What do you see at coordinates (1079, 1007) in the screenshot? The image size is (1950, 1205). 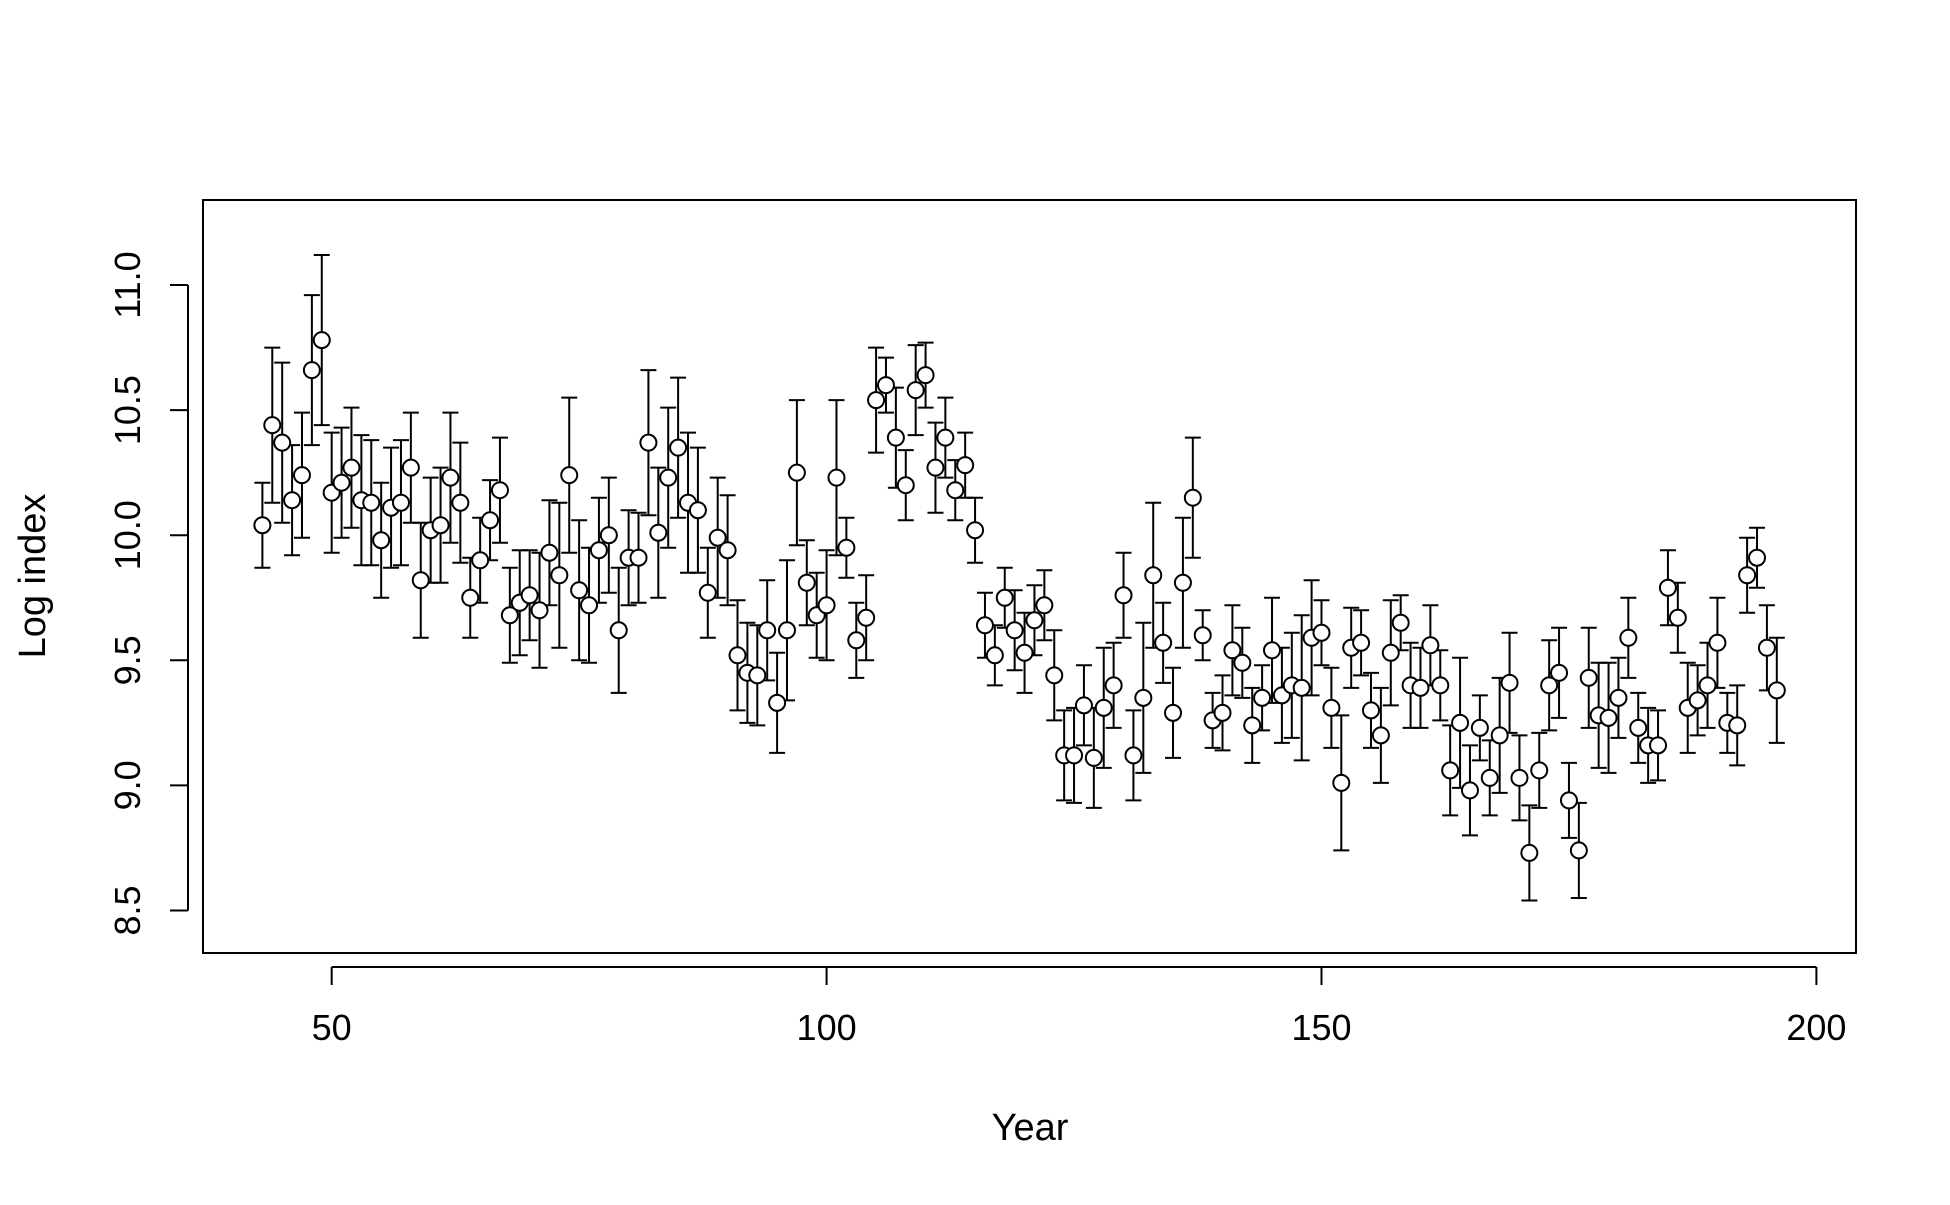 I see `x-axis: 50 100 150 200` at bounding box center [1079, 1007].